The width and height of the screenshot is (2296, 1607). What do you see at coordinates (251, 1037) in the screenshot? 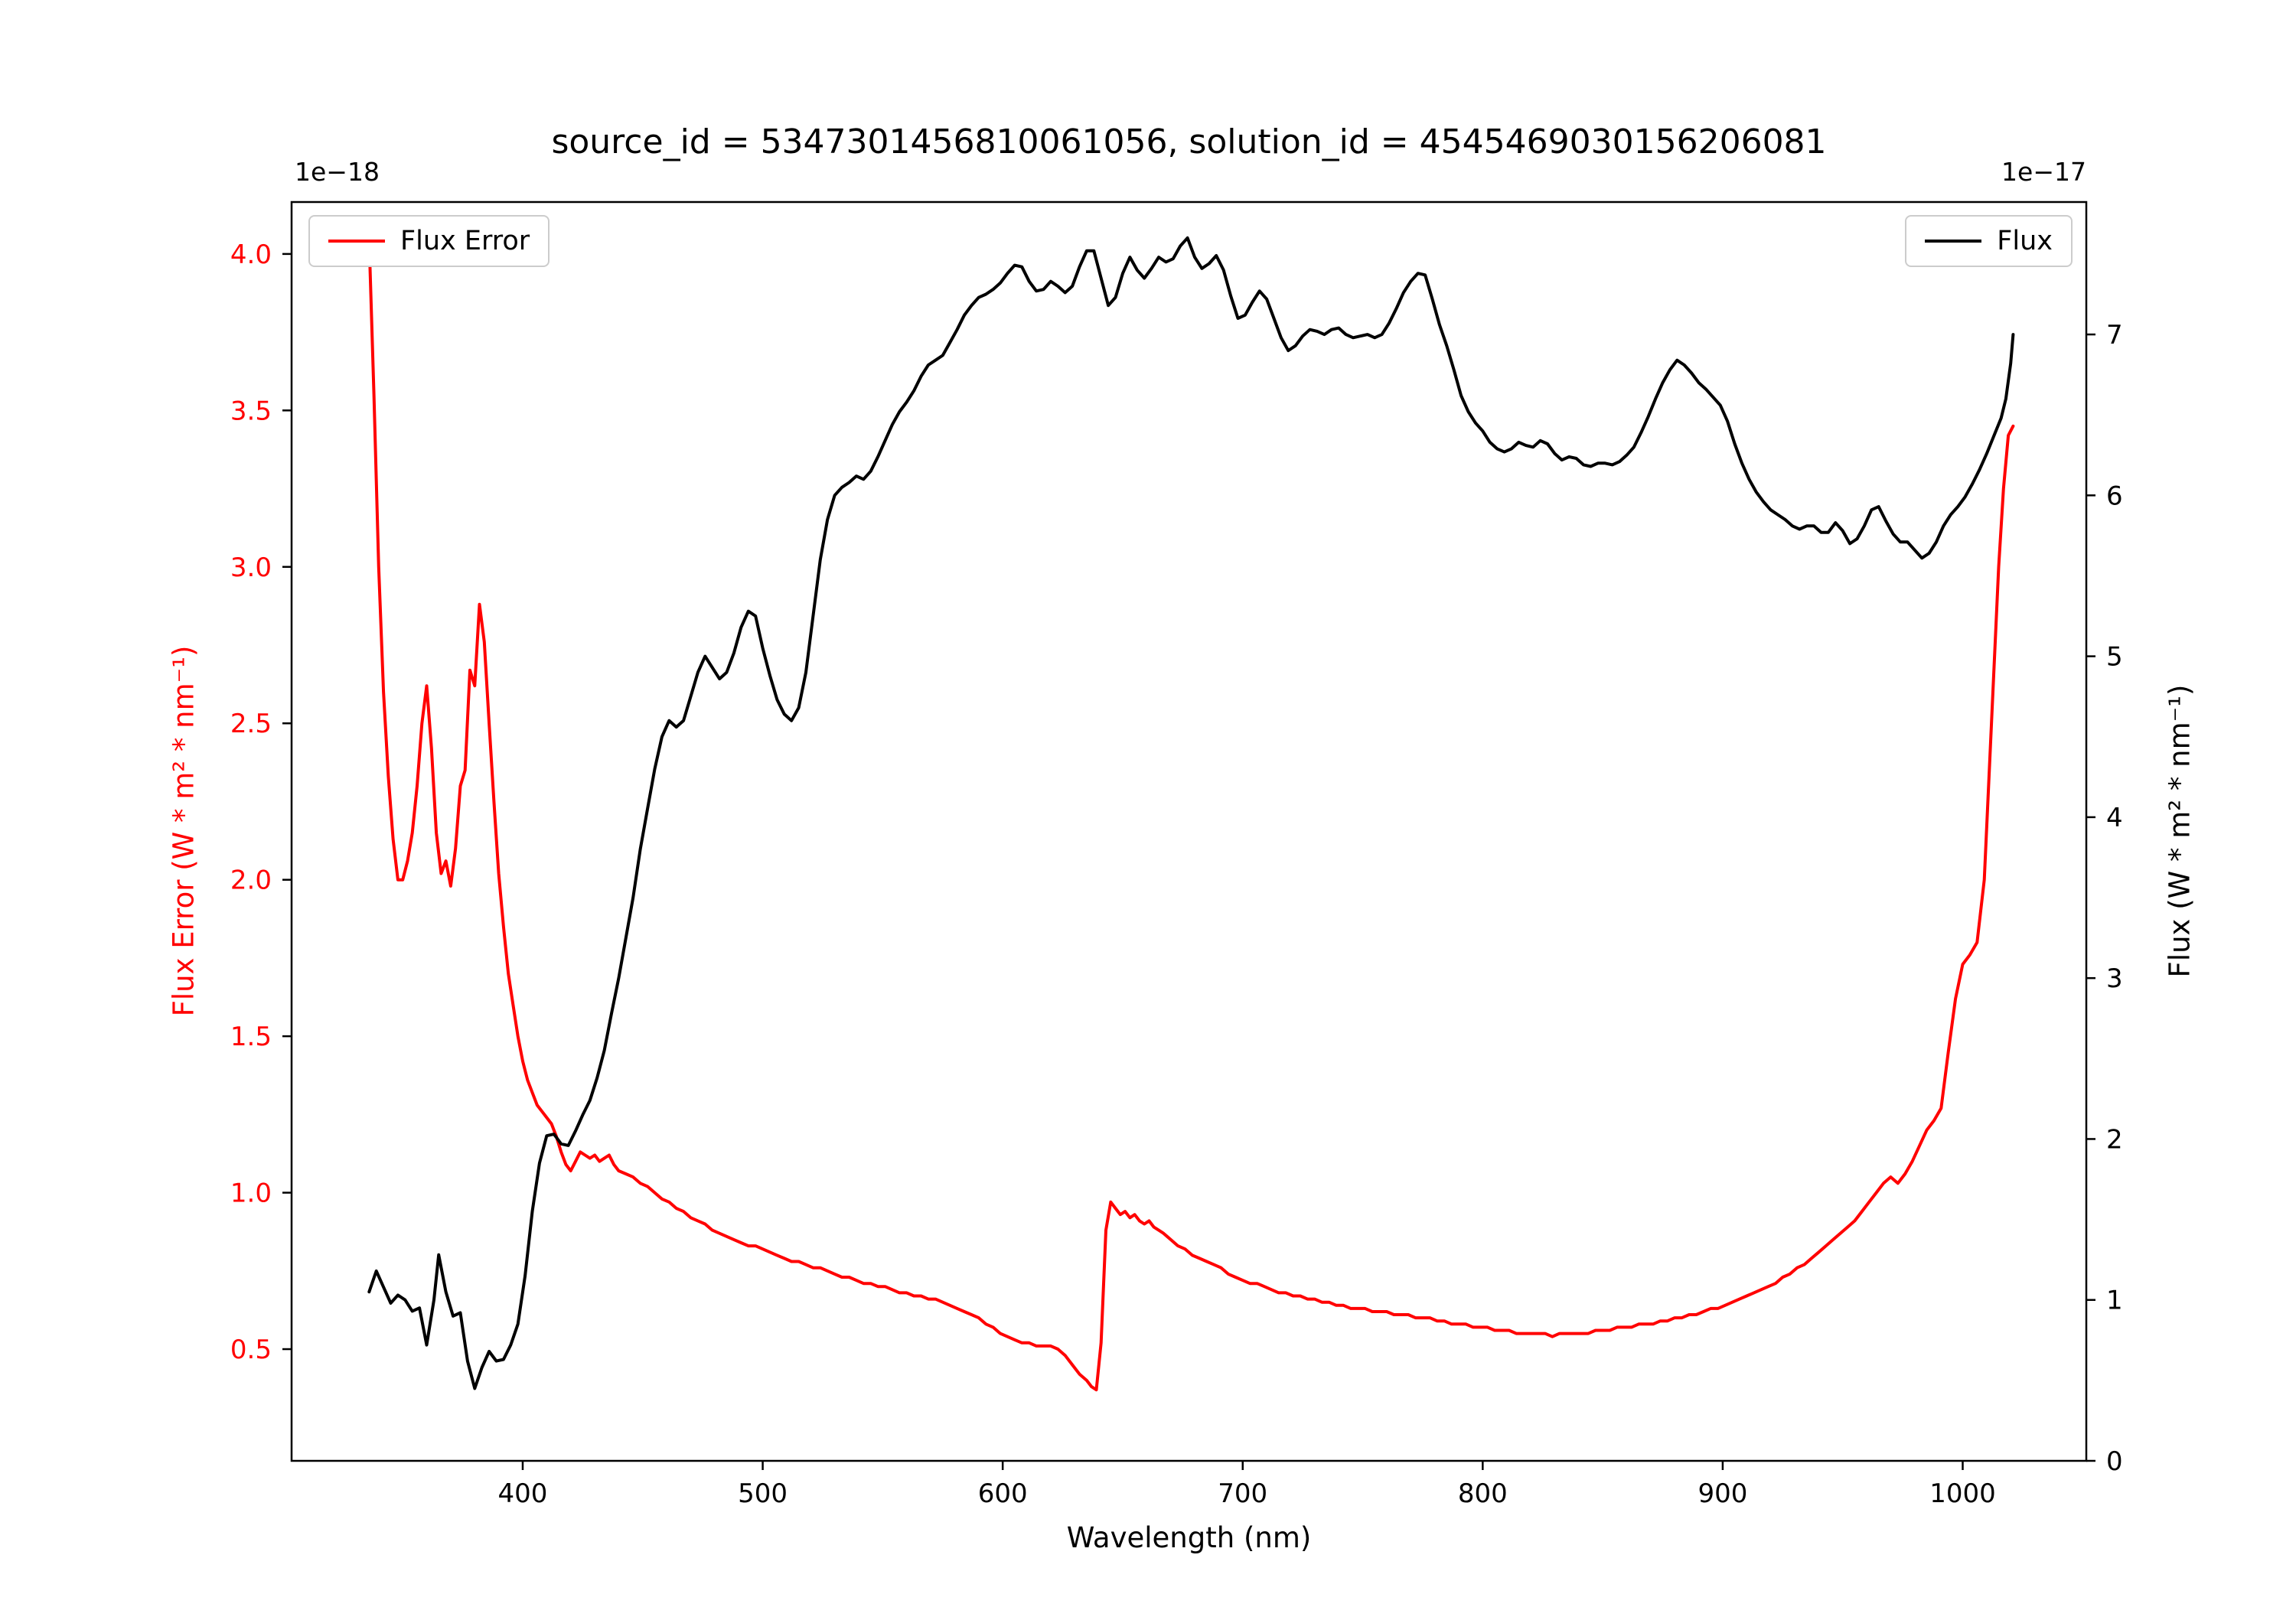
I see `y-tick-label-left: 1.5` at bounding box center [251, 1037].